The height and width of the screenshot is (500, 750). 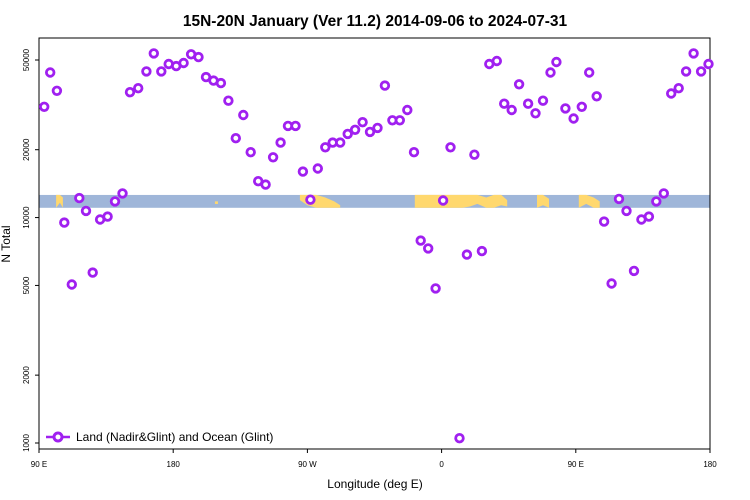 What do you see at coordinates (26, 217) in the screenshot?
I see `y-tick-label: 10000` at bounding box center [26, 217].